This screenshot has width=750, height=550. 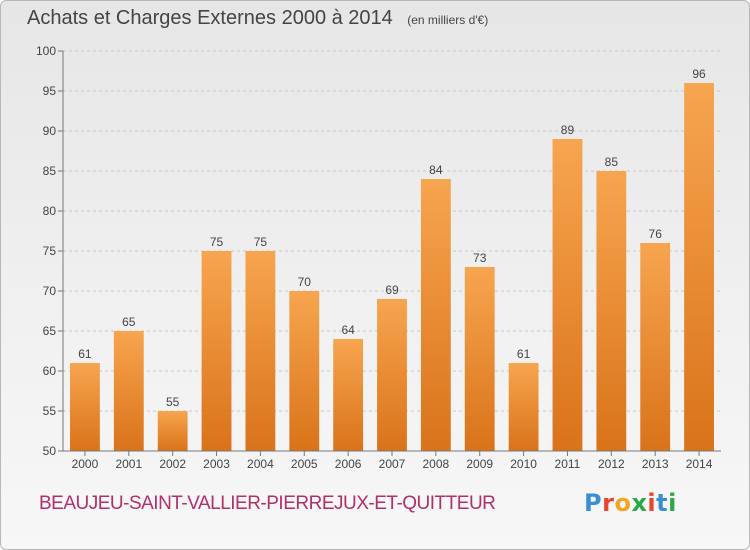 I want to click on bar-2007, so click(x=392, y=375).